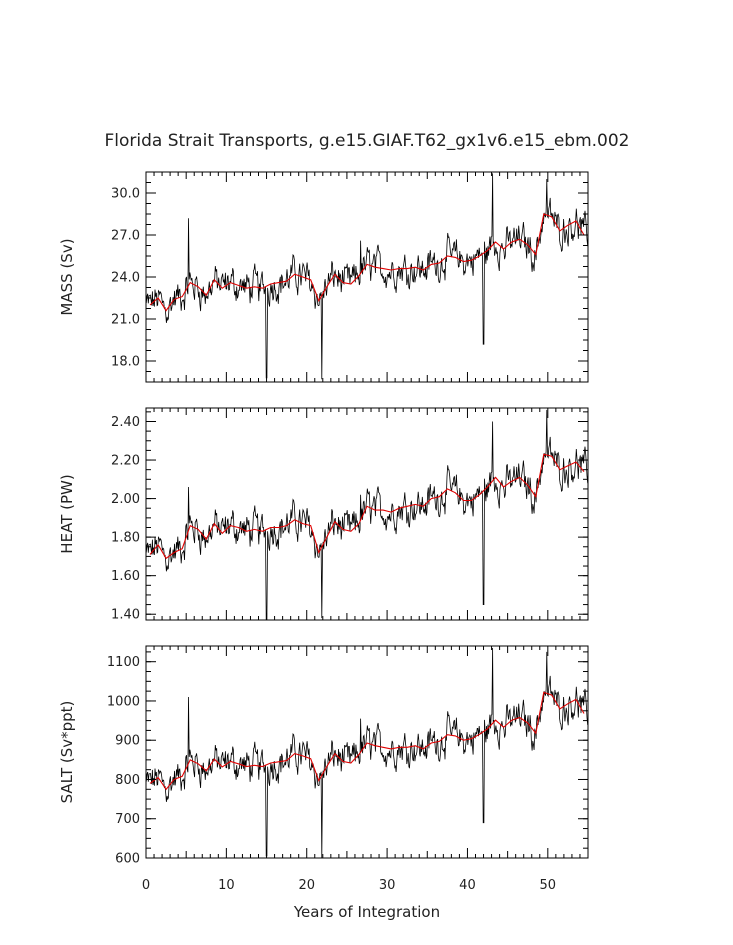 This screenshot has height=945, width=733. I want to click on mass-ylabel: MASS (Sv), so click(67, 276).